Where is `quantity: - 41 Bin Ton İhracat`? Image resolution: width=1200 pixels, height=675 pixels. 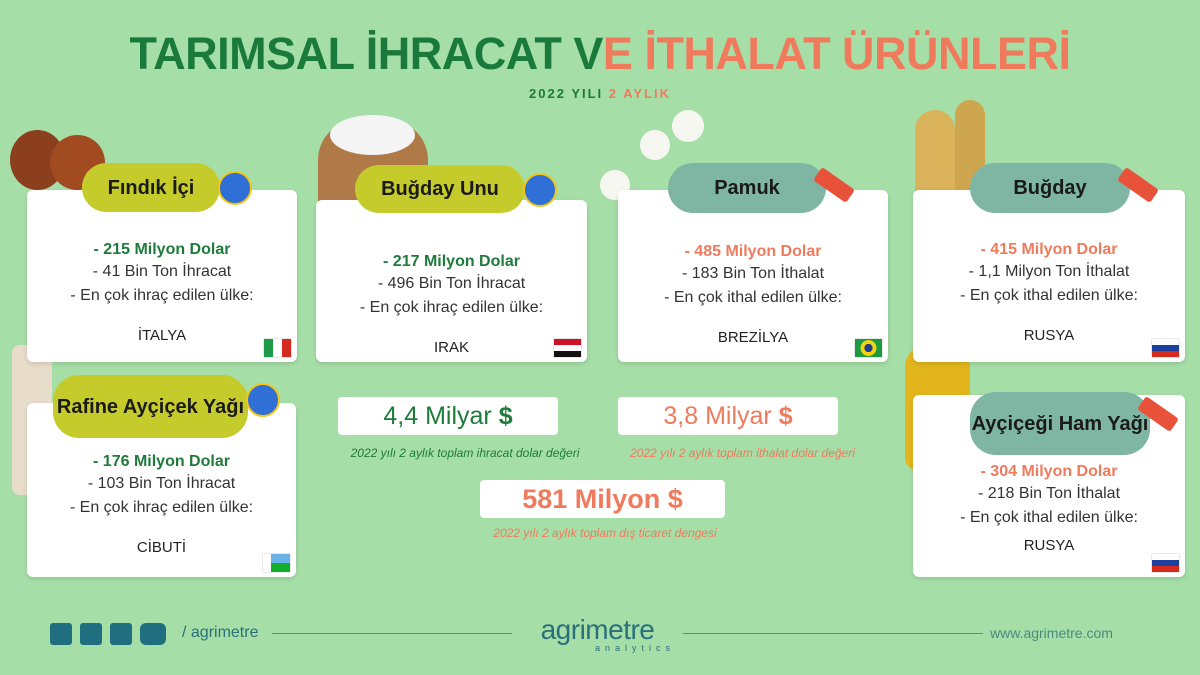
quantity: - 41 Bin Ton İhracat is located at coordinates (162, 271).